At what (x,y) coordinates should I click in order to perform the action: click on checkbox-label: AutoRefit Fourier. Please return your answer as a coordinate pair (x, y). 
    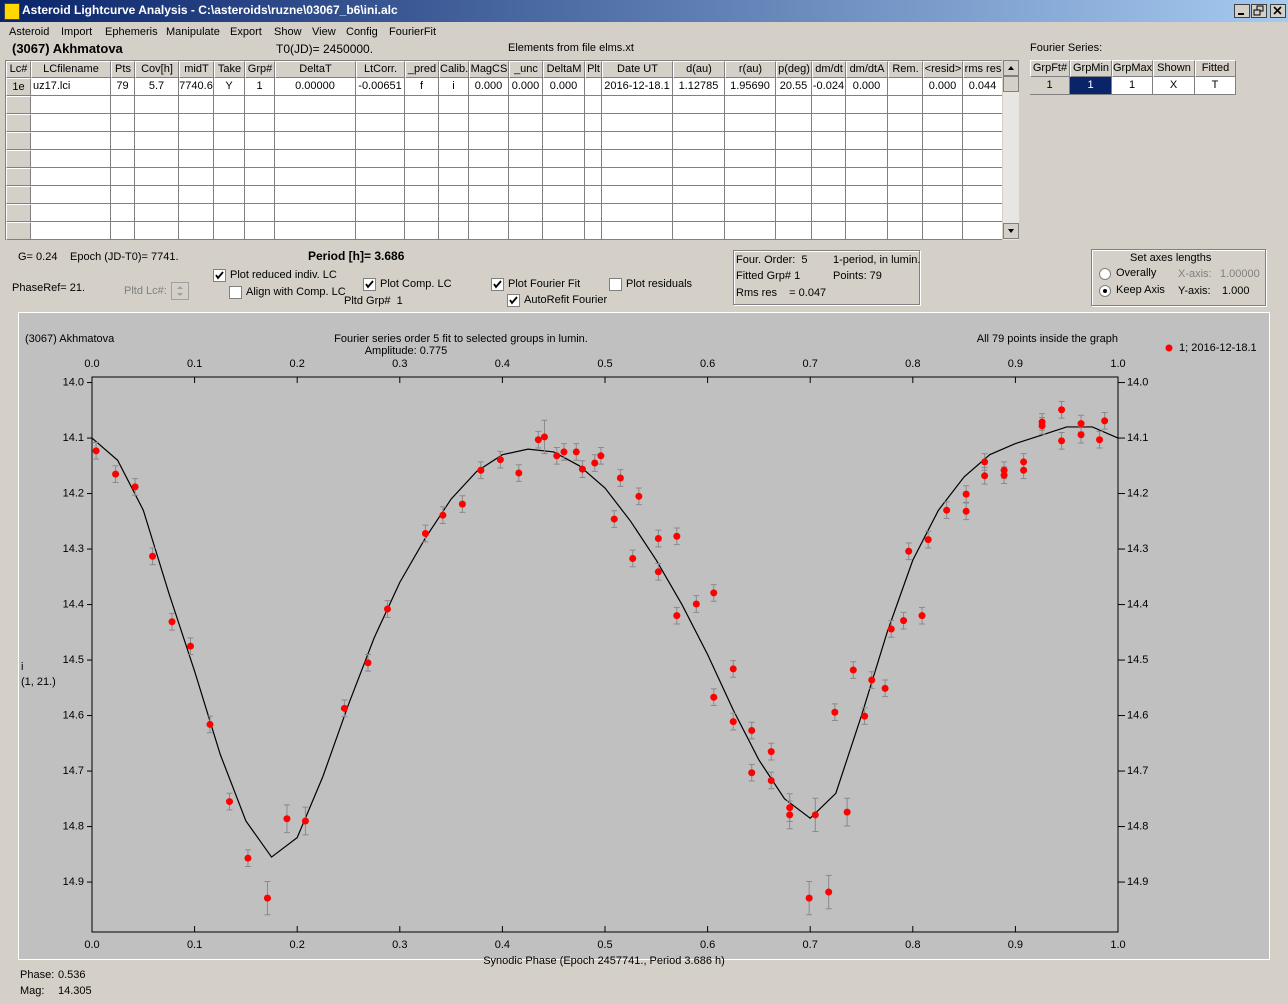
    Looking at the image, I should click on (566, 300).